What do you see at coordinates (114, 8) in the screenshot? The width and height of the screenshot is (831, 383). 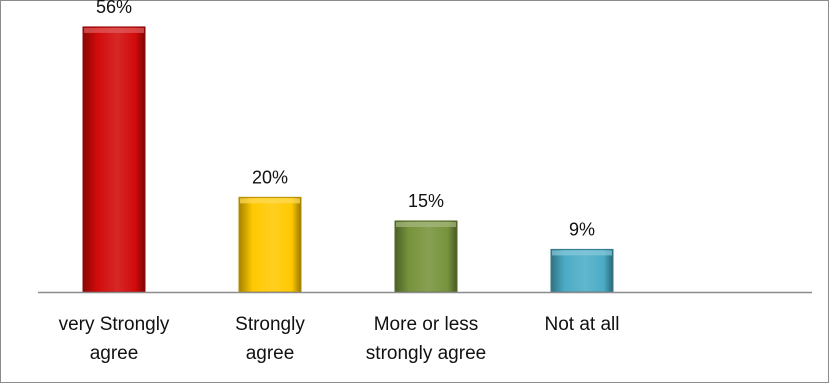 I see `data-label-0: 56%` at bounding box center [114, 8].